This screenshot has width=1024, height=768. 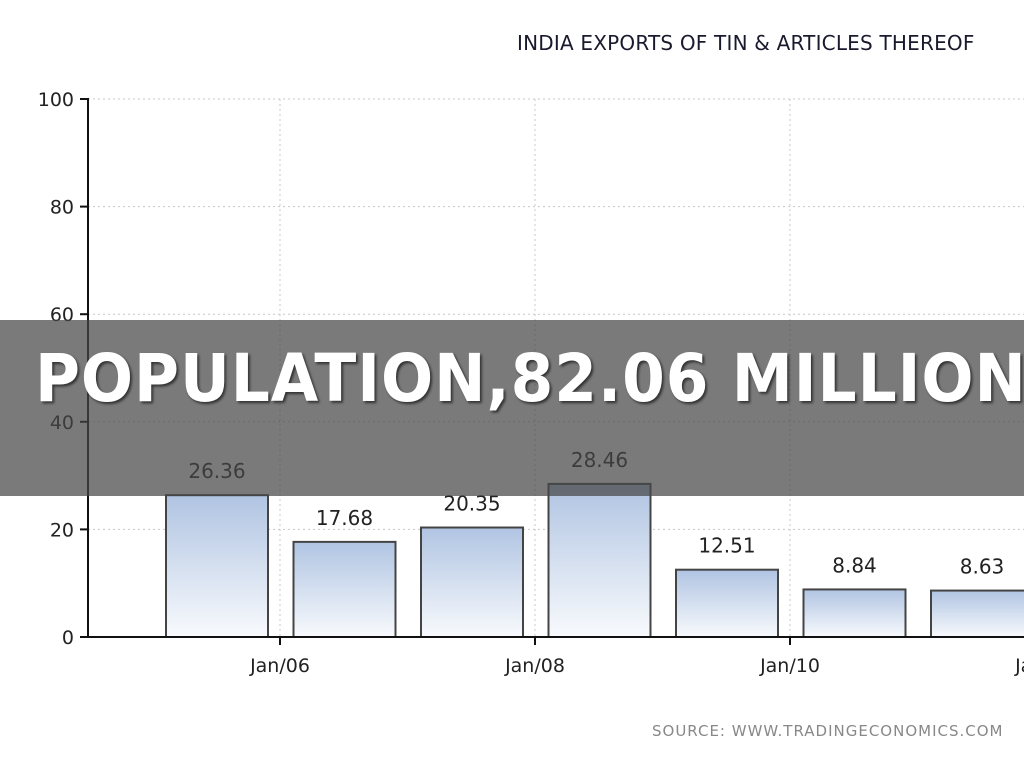 What do you see at coordinates (62, 208) in the screenshot?
I see `y-tick-label: 80` at bounding box center [62, 208].